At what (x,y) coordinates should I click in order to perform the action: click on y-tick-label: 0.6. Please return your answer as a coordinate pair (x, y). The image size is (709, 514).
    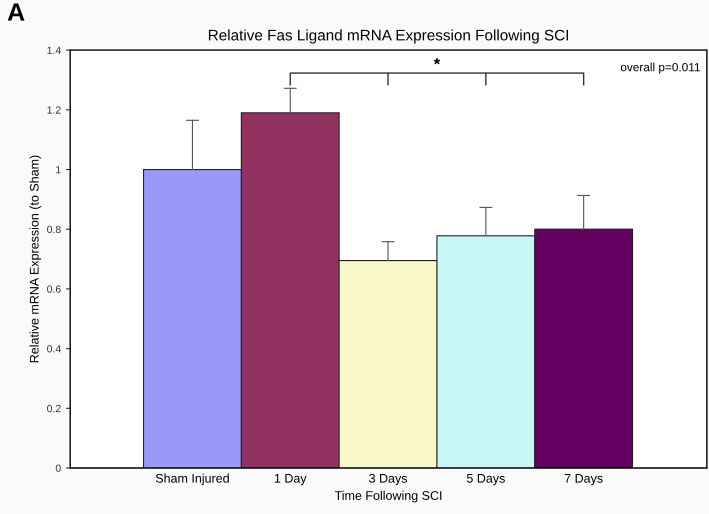
    Looking at the image, I should click on (54, 289).